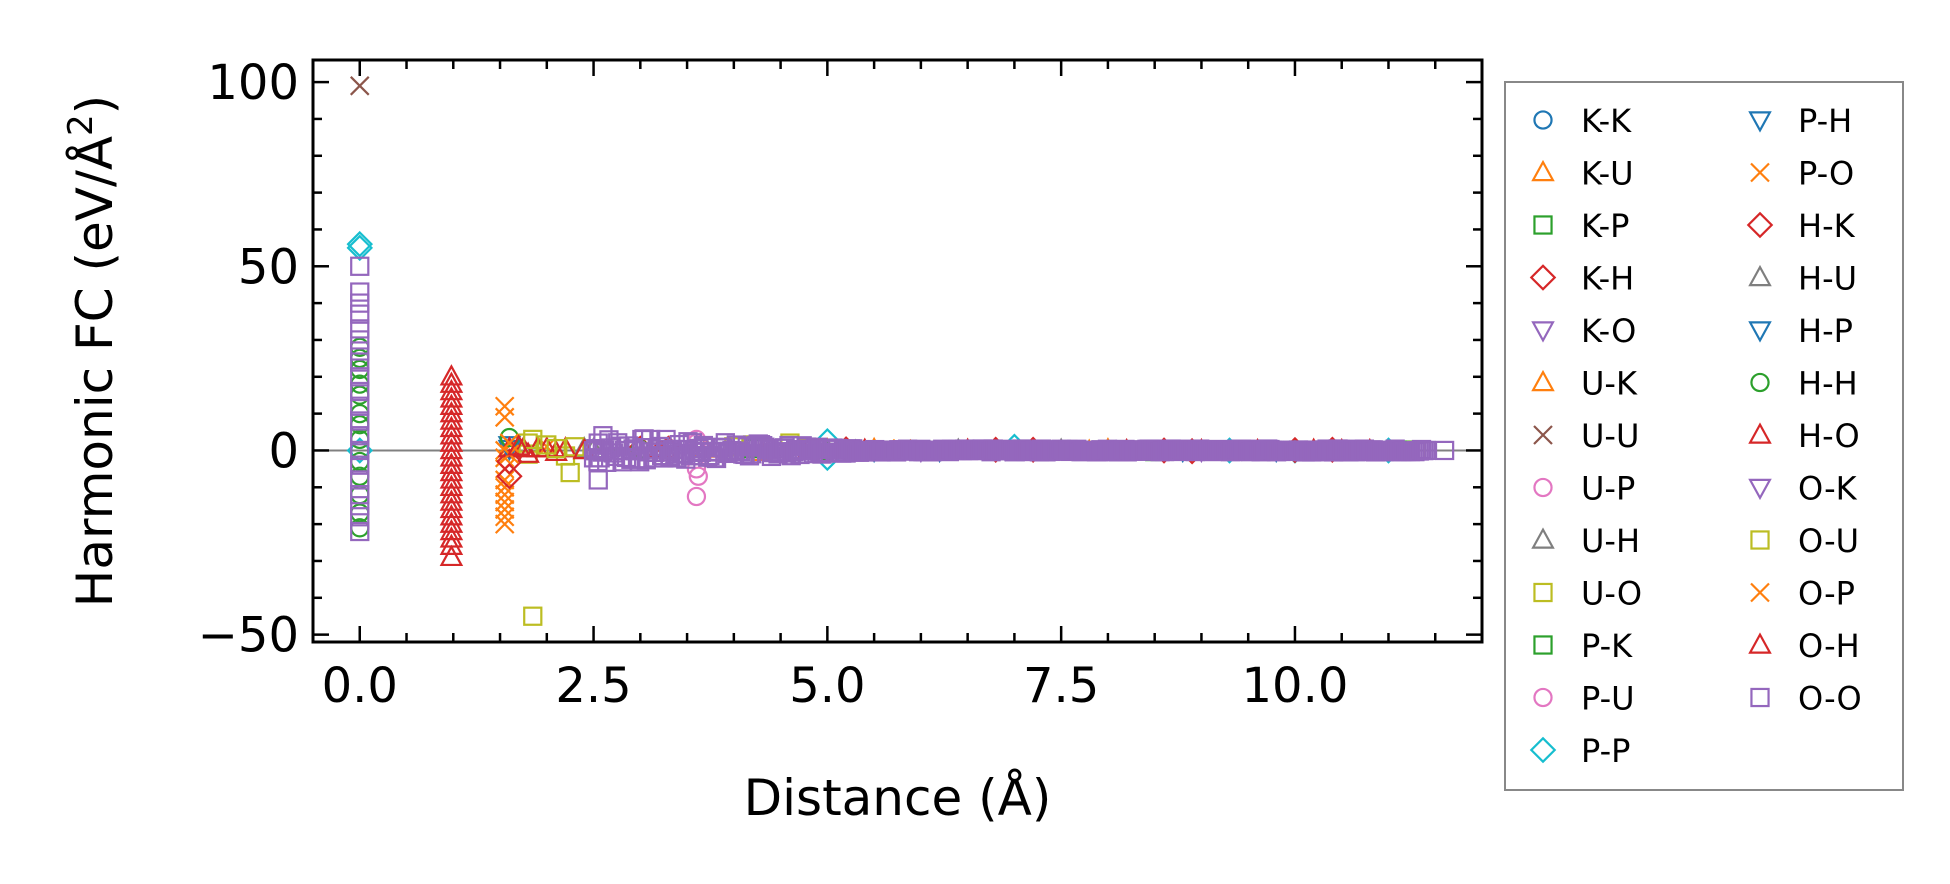  I want to click on x-tick-label: 5.0, so click(827, 686).